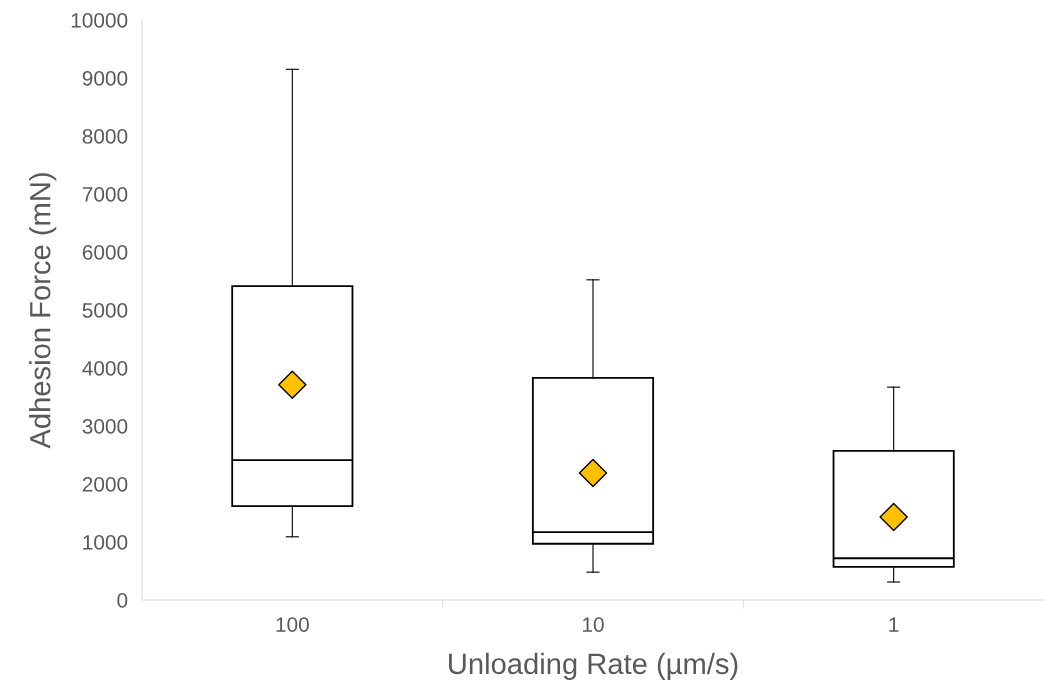 Image resolution: width=1049 pixels, height=698 pixels. Describe the element at coordinates (593, 666) in the screenshot. I see `x-axis-title: Unloading Rate (µm/s)` at that location.